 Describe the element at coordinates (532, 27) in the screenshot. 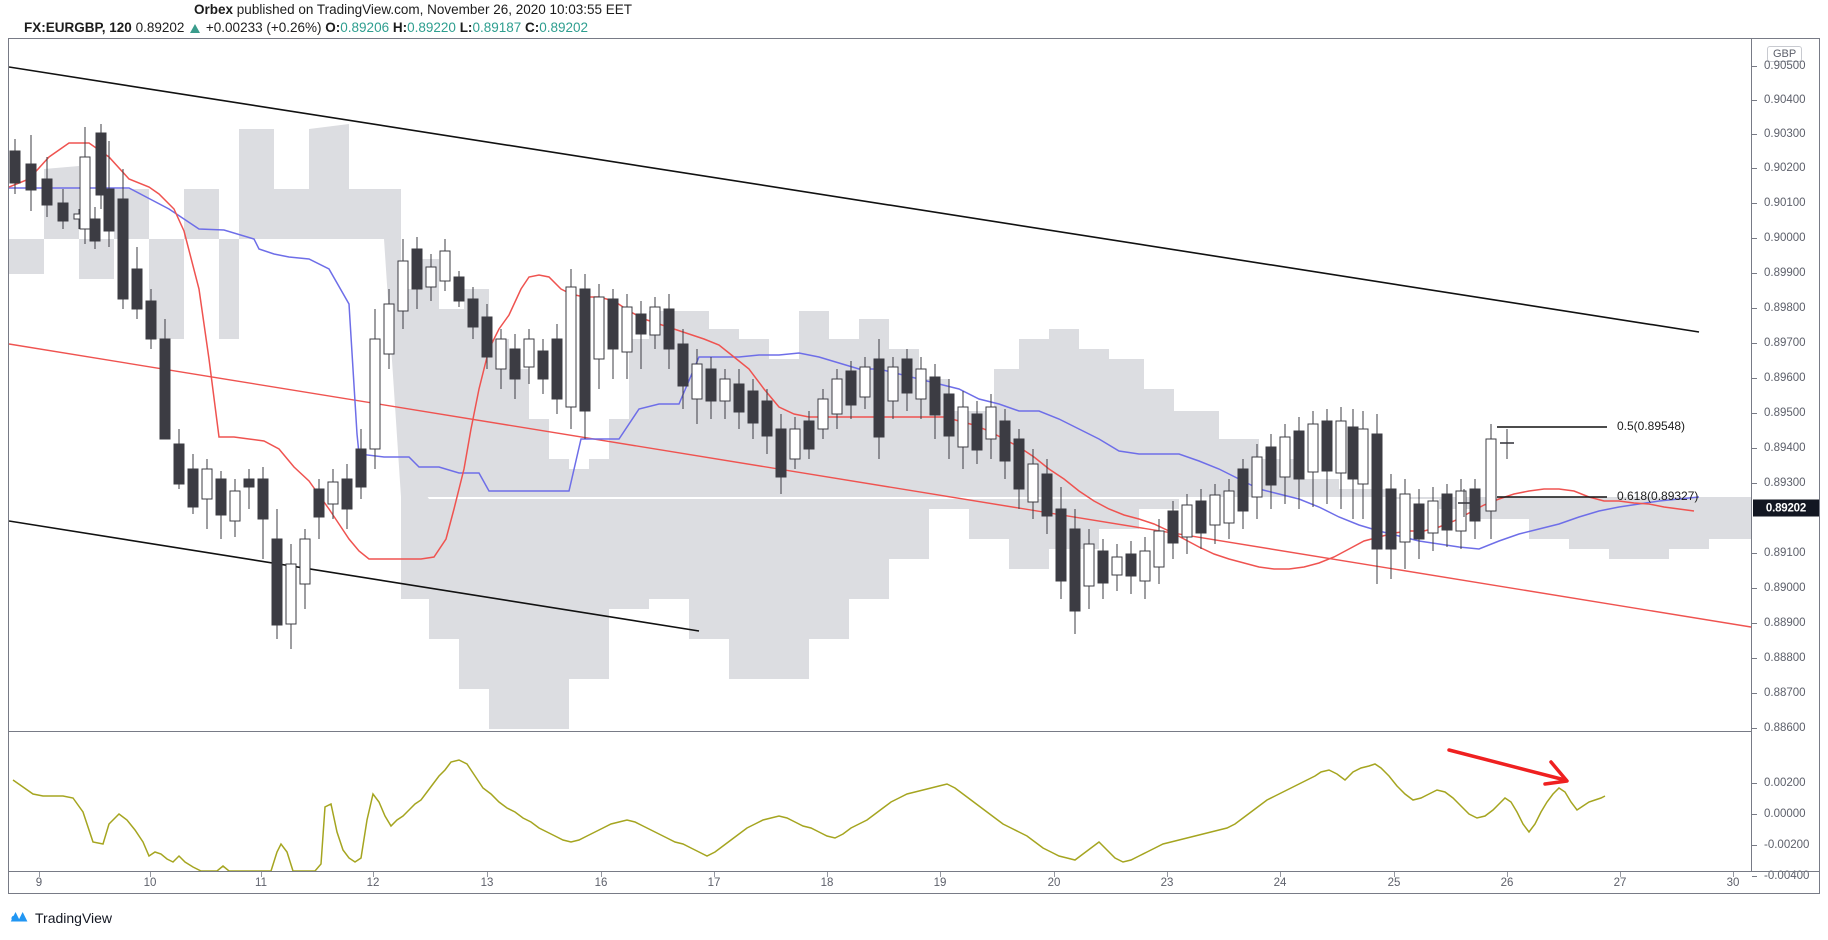

I see `close-label: C:` at that location.